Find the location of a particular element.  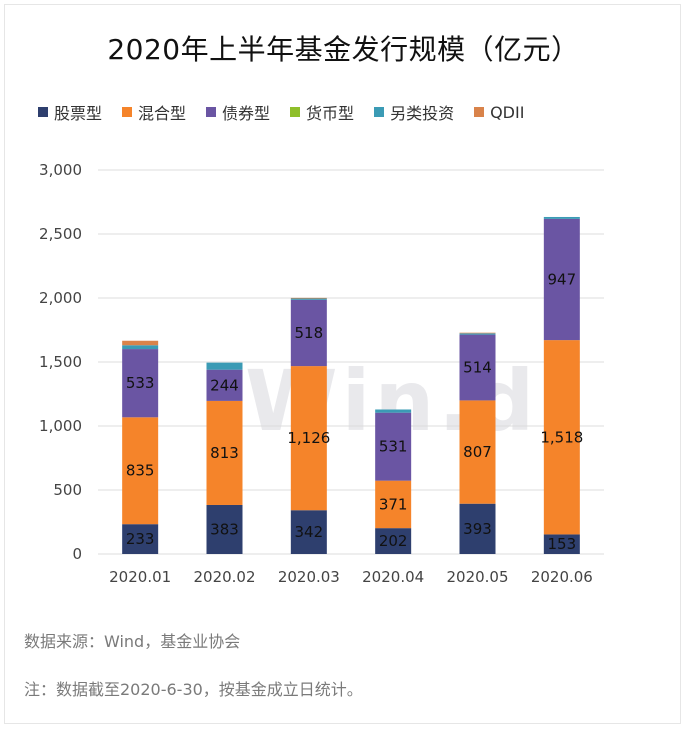

data-label: 393 is located at coordinates (477, 529).